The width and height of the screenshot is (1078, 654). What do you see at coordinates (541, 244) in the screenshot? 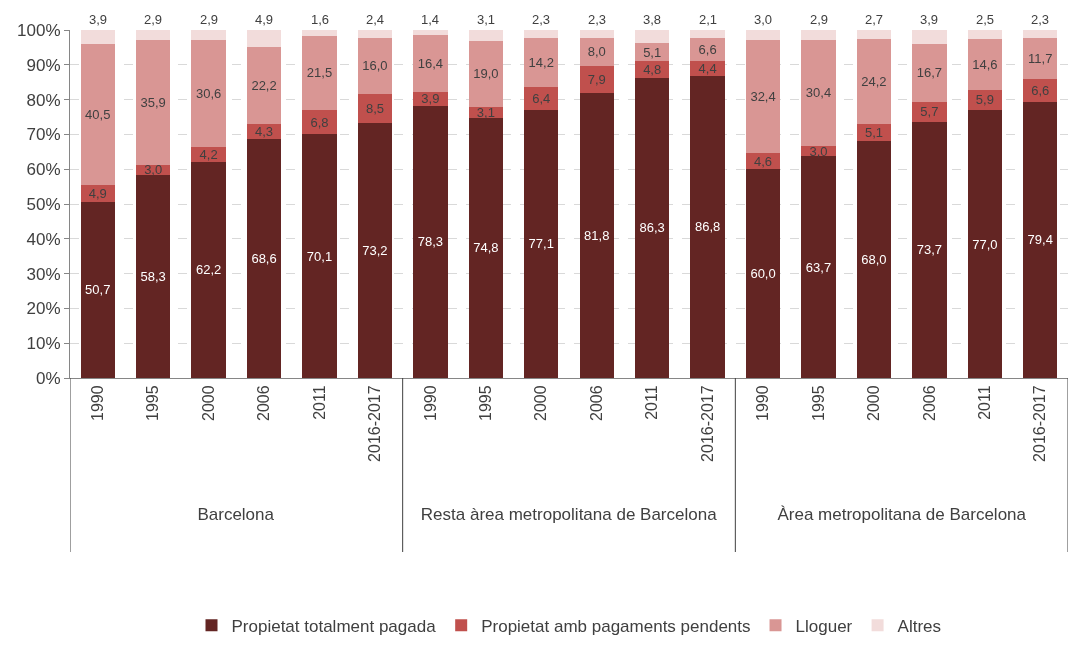
I see `data-label: 77,1` at bounding box center [541, 244].